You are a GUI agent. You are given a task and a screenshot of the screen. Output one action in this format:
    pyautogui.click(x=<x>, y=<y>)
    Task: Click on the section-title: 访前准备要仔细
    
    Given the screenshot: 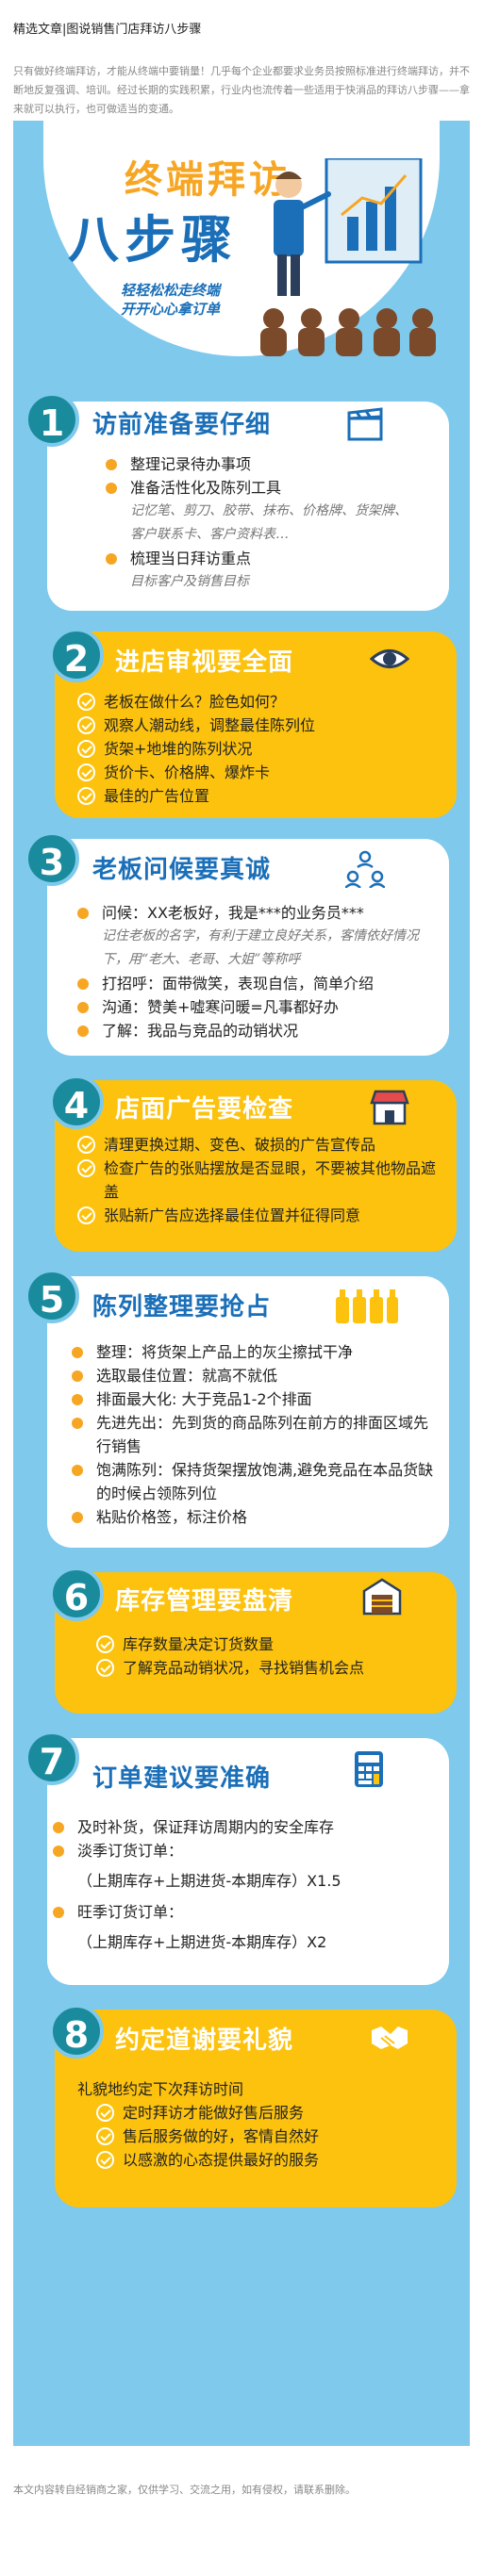 What is the action you would take?
    pyautogui.click(x=182, y=425)
    